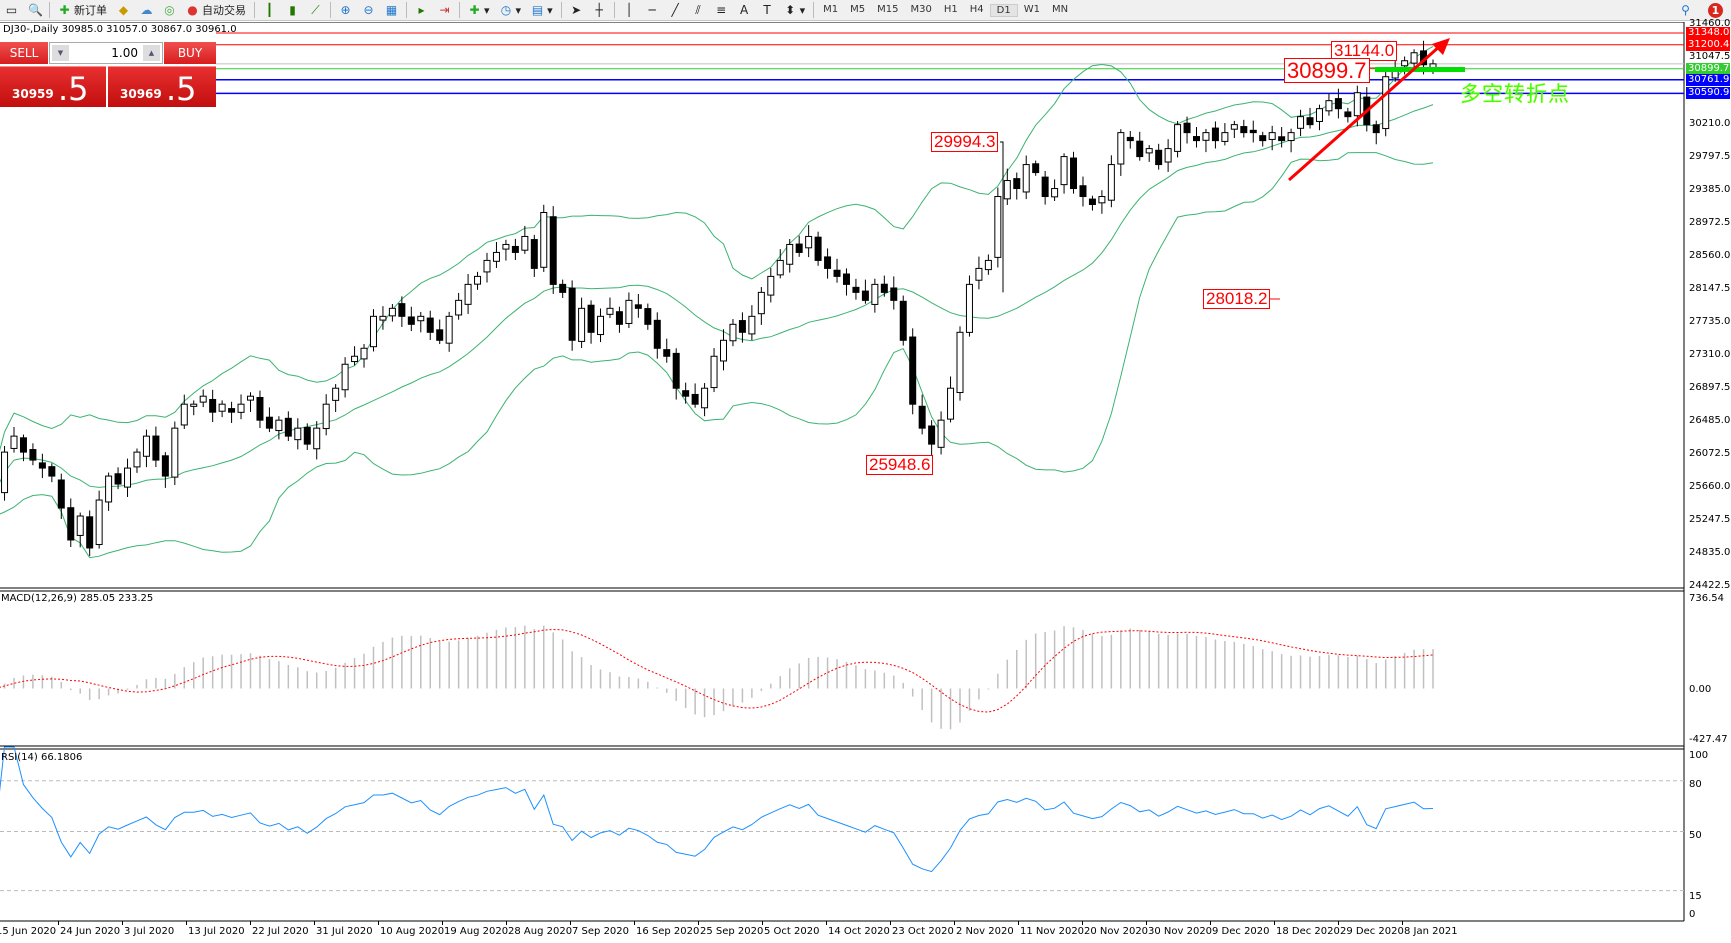 The width and height of the screenshot is (1731, 943). I want to click on date-tick: 23 Oct 2020, so click(923, 931).